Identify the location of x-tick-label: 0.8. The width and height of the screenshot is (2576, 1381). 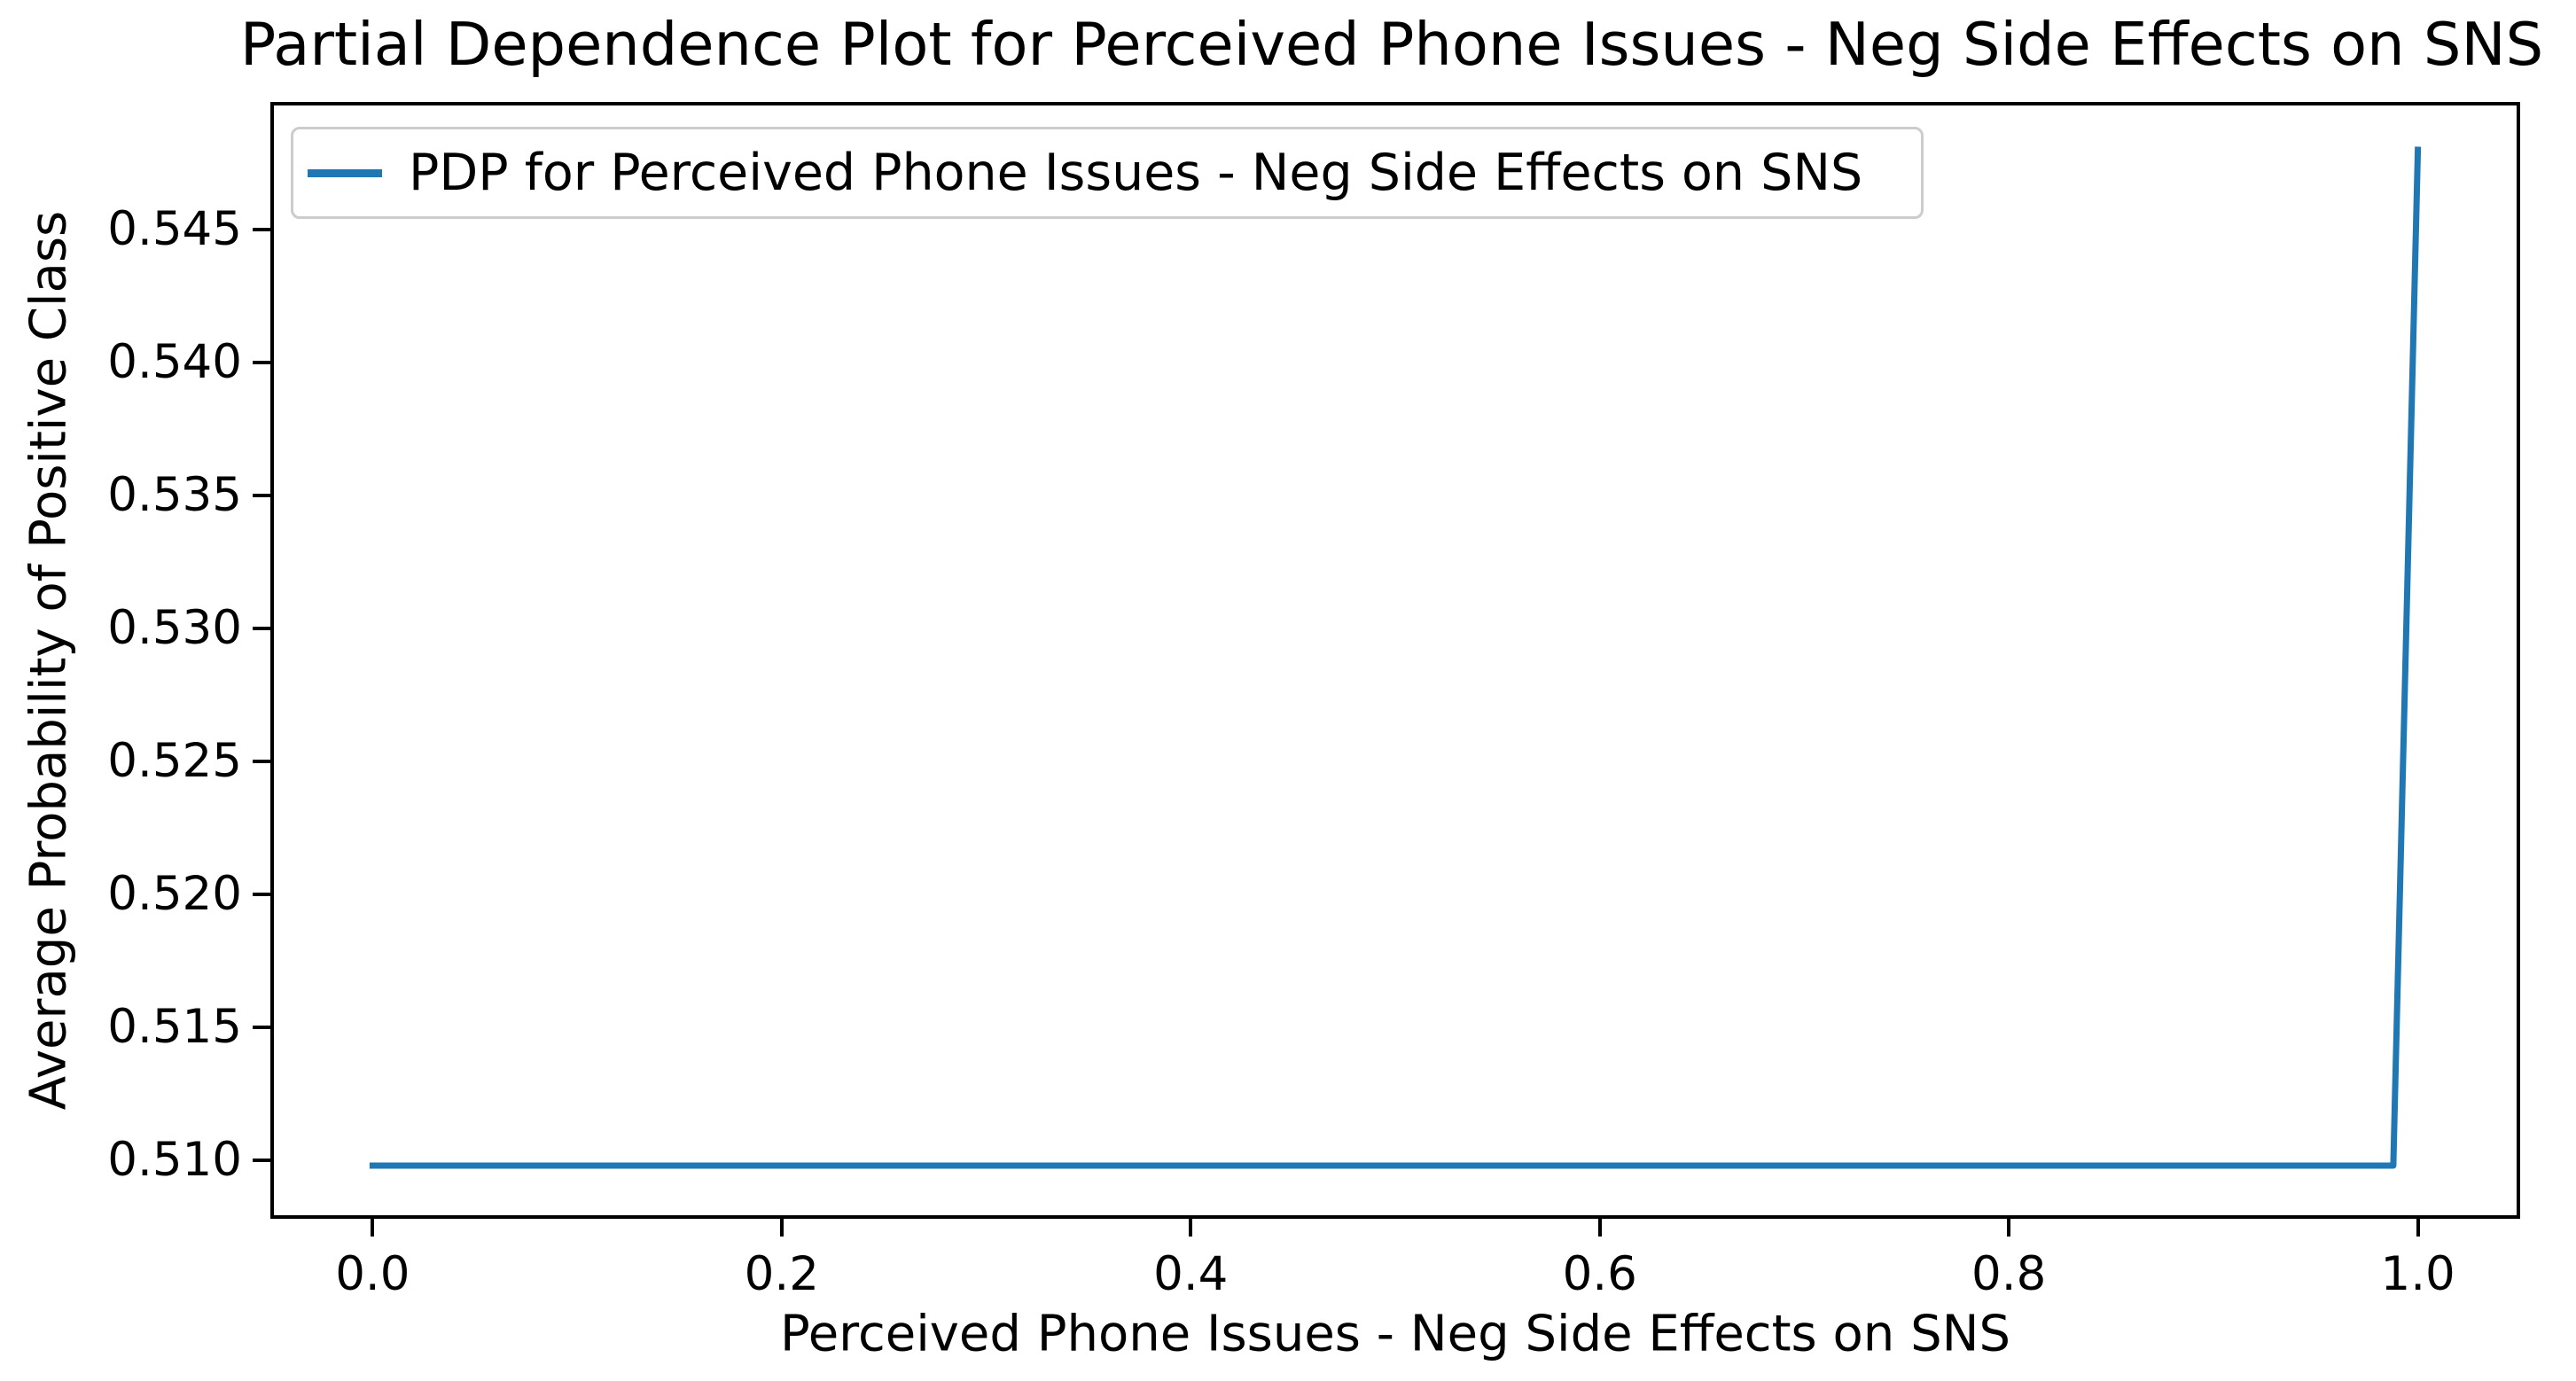
(2009, 1274).